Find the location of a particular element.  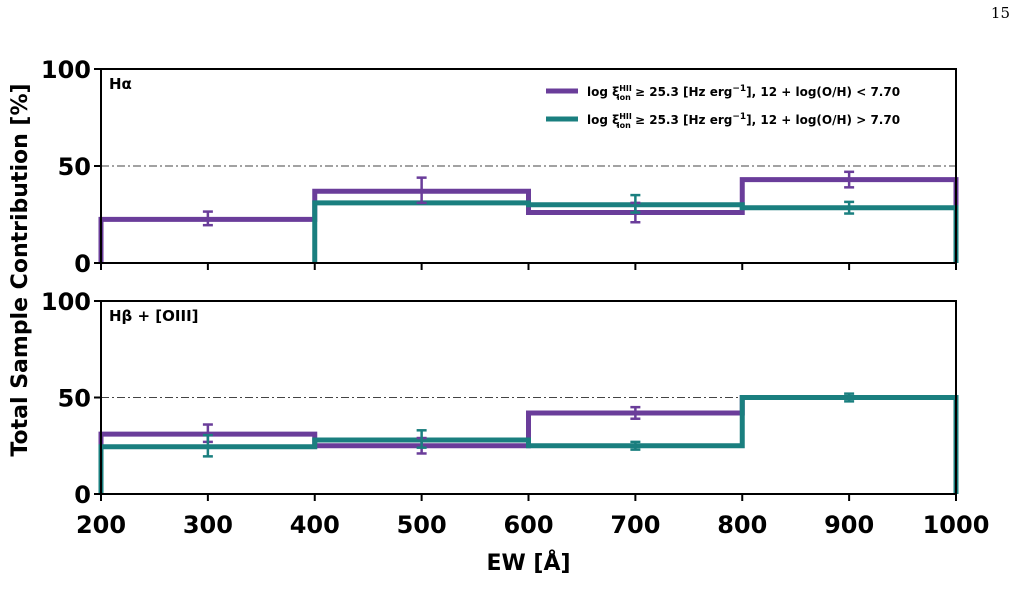

x-tick-label: 1000 is located at coordinates (956, 525).